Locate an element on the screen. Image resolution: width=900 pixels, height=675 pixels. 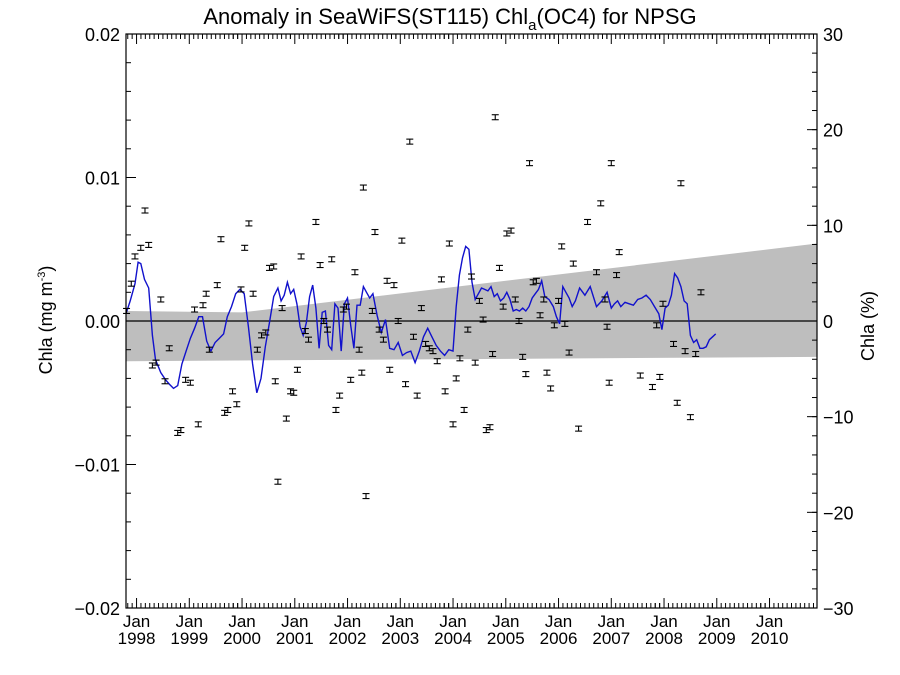
x-tick-year-label: 2003 is located at coordinates (400, 638).